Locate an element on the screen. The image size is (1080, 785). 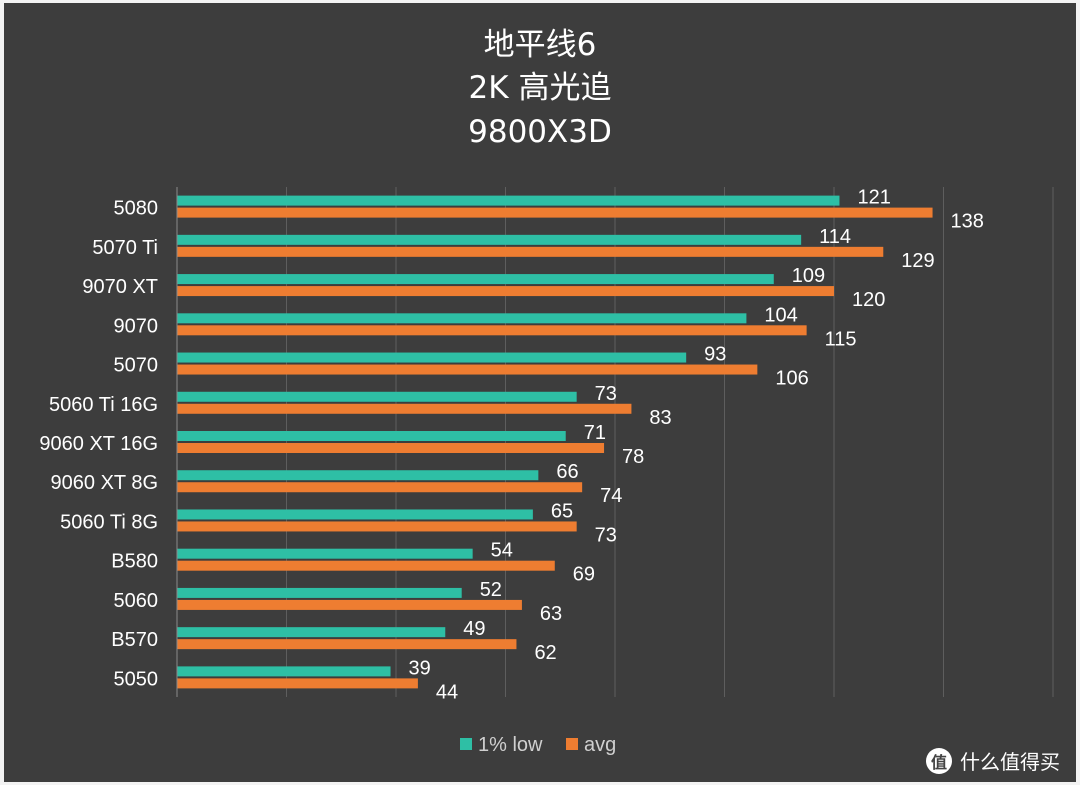
chart-title-line: 2K 高光追 is located at coordinates (540, 88).